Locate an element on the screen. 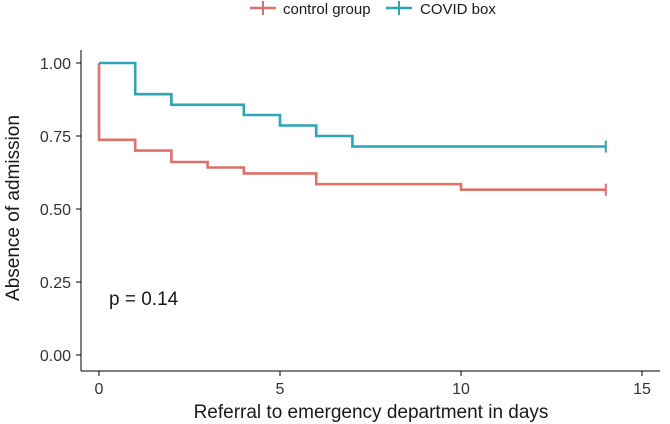 This screenshot has width=670, height=424. x-tick-label: 0 is located at coordinates (99, 389).